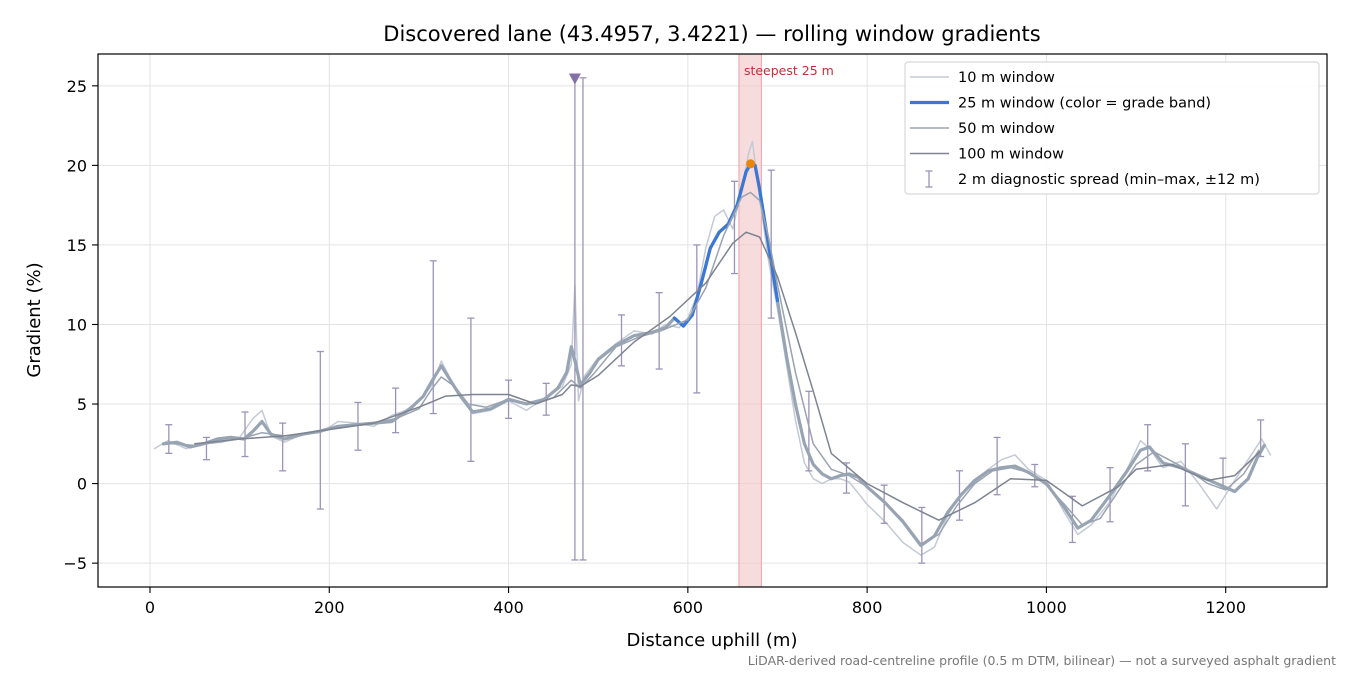 This screenshot has height=675, width=1350. Describe the element at coordinates (77, 245) in the screenshot. I see `y-tick-label: 15` at that location.